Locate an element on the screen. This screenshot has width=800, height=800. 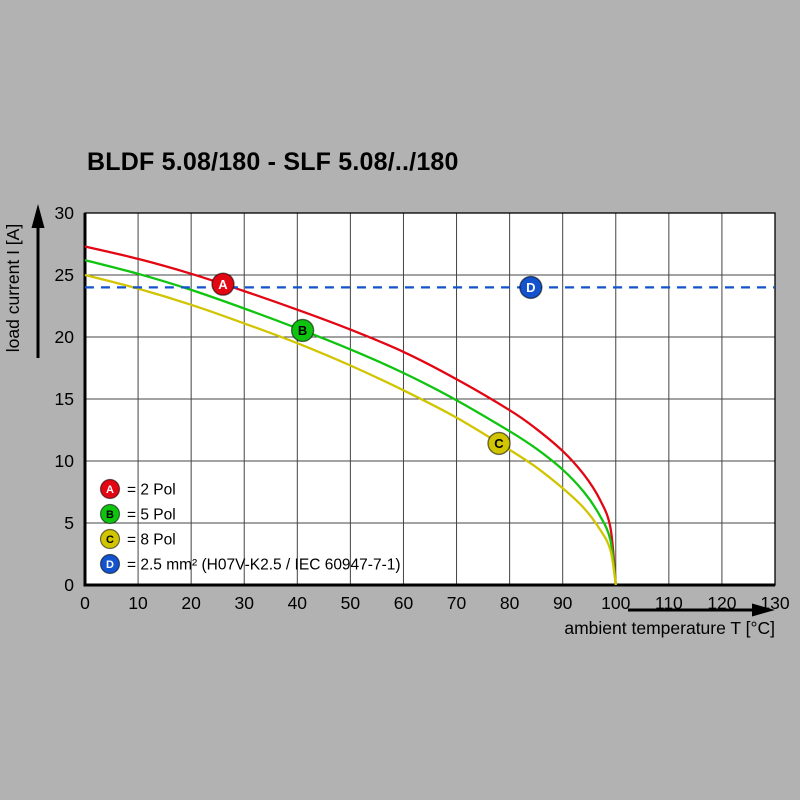
legend-letter-D: D is located at coordinates (110, 565).